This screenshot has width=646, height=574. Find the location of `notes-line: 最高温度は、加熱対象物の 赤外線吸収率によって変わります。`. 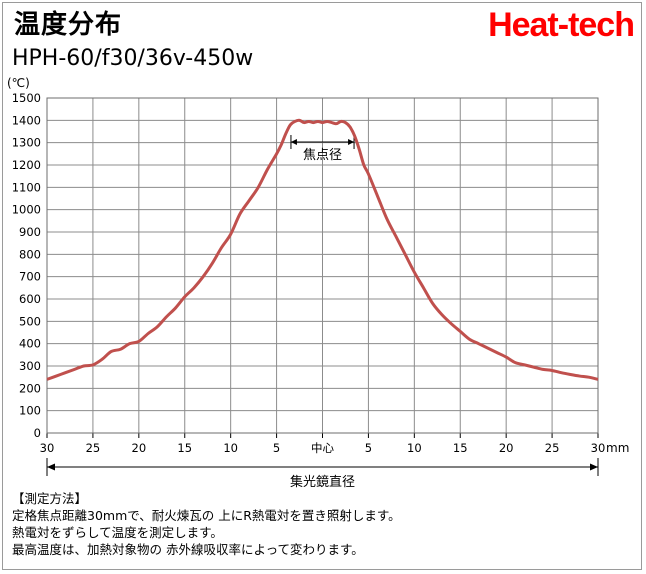

notes-line: 最高温度は、加熱対象物の 赤外線吸収率によって変わります。 is located at coordinates (188, 549).